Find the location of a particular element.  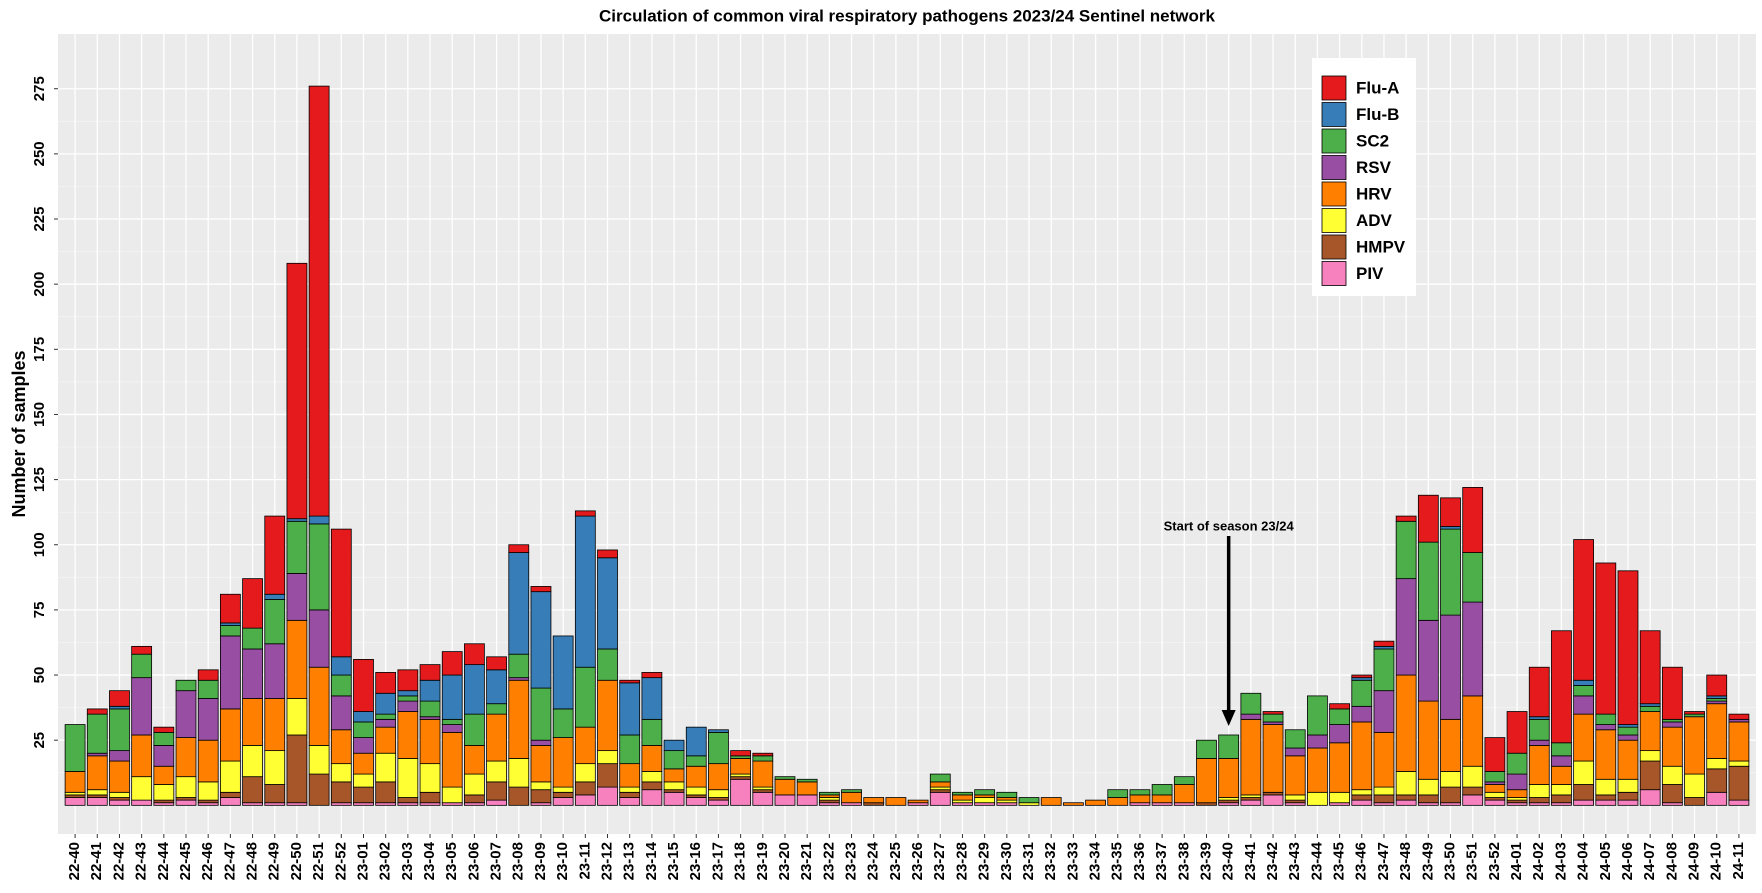

x-tick-label: 22-47 is located at coordinates (229, 861).